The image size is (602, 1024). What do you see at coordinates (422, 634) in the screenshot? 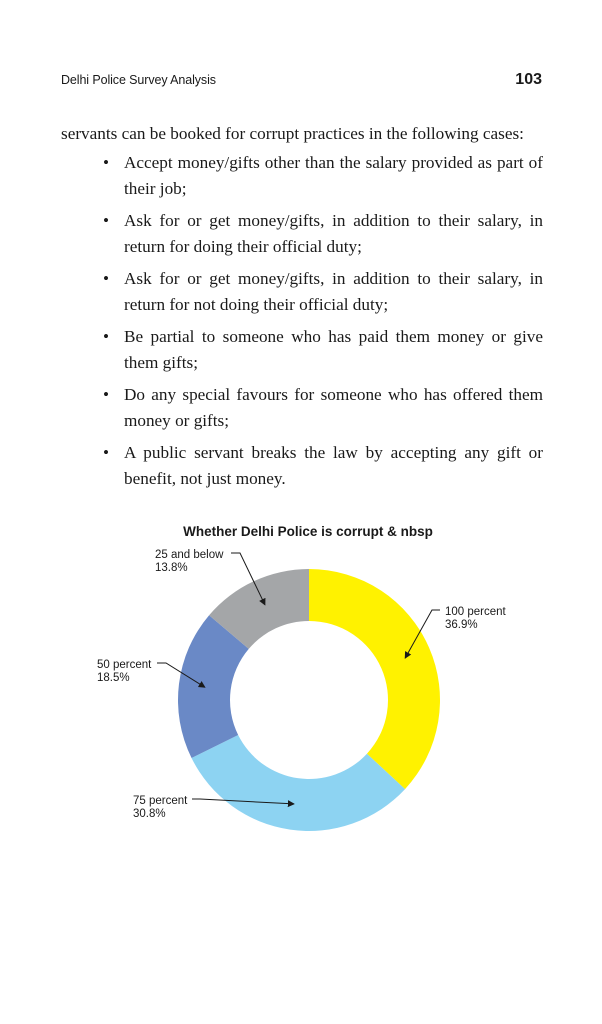
I see `callout-arrow-100-percent` at bounding box center [422, 634].